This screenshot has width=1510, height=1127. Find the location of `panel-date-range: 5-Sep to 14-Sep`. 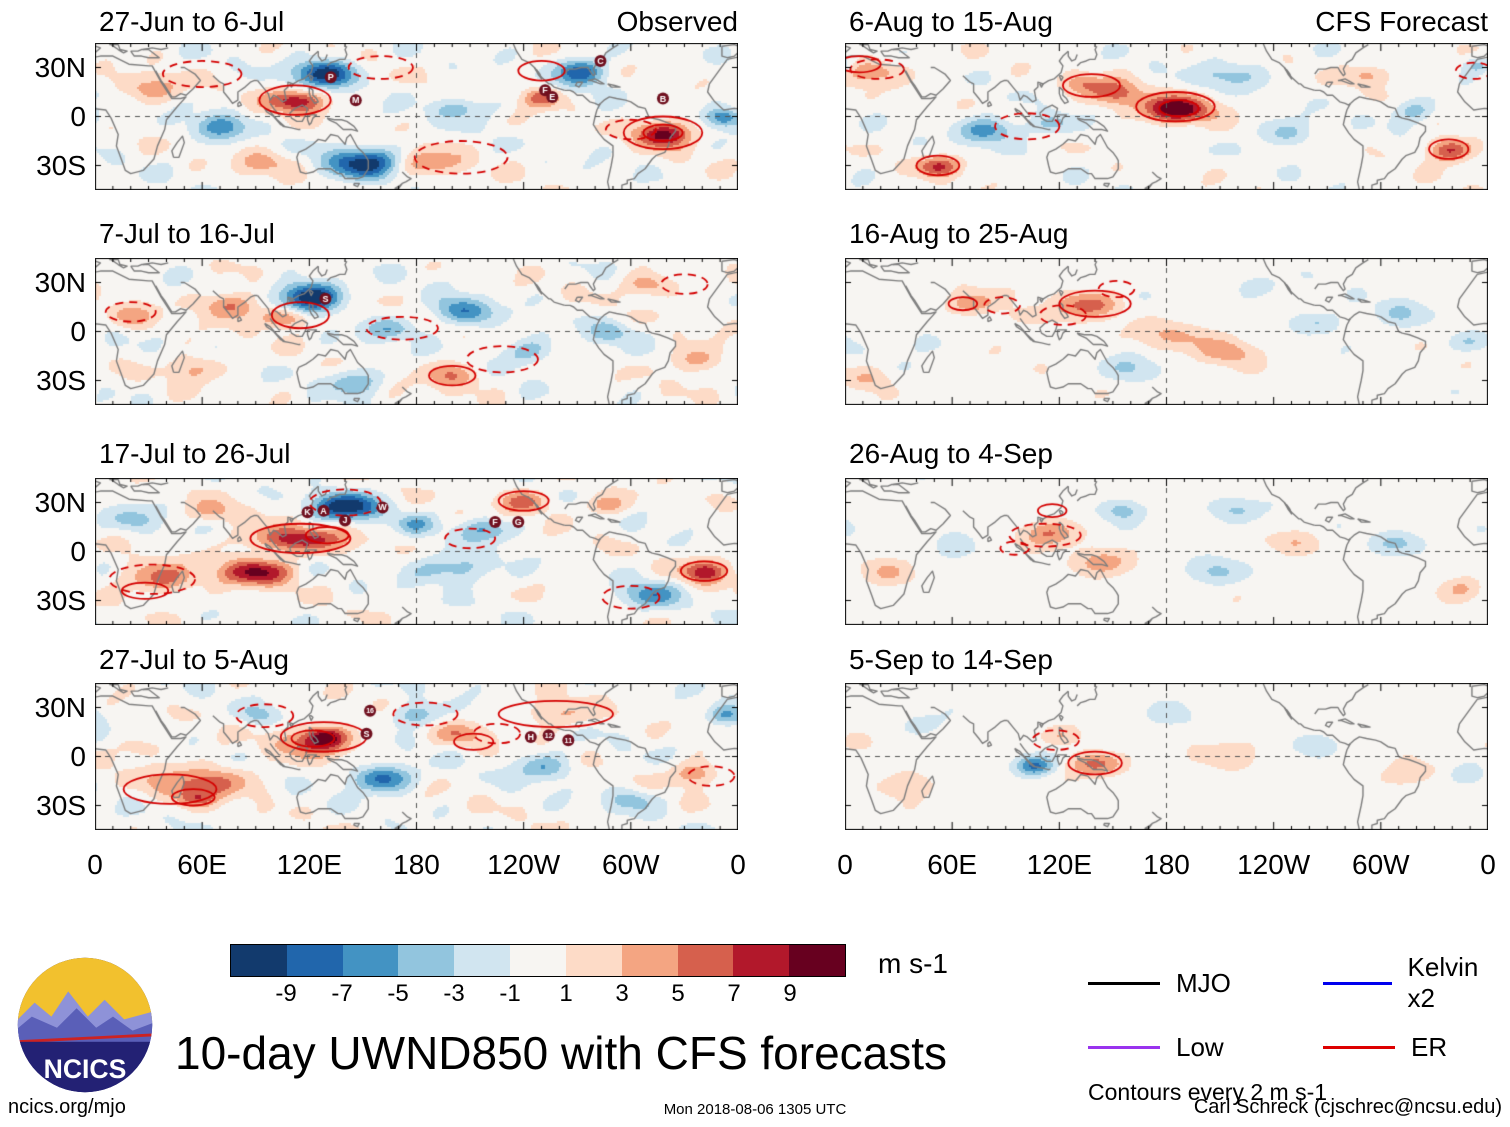

panel-date-range: 5-Sep to 14-Sep is located at coordinates (951, 659).